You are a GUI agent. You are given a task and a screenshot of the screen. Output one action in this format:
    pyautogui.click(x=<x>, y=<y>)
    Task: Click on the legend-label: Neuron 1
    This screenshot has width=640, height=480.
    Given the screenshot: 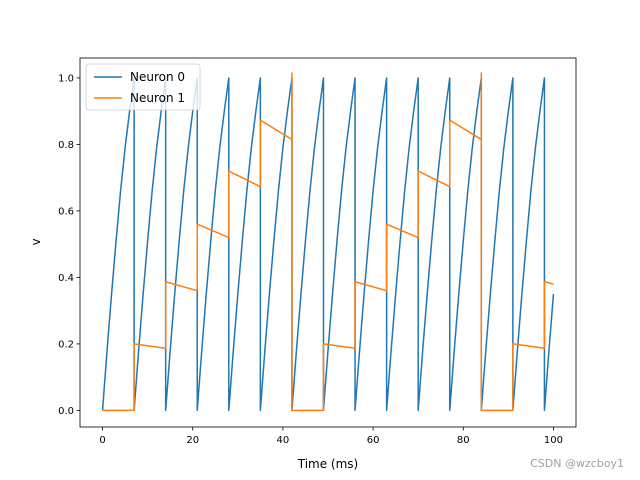 What is the action you would take?
    pyautogui.click(x=157, y=98)
    